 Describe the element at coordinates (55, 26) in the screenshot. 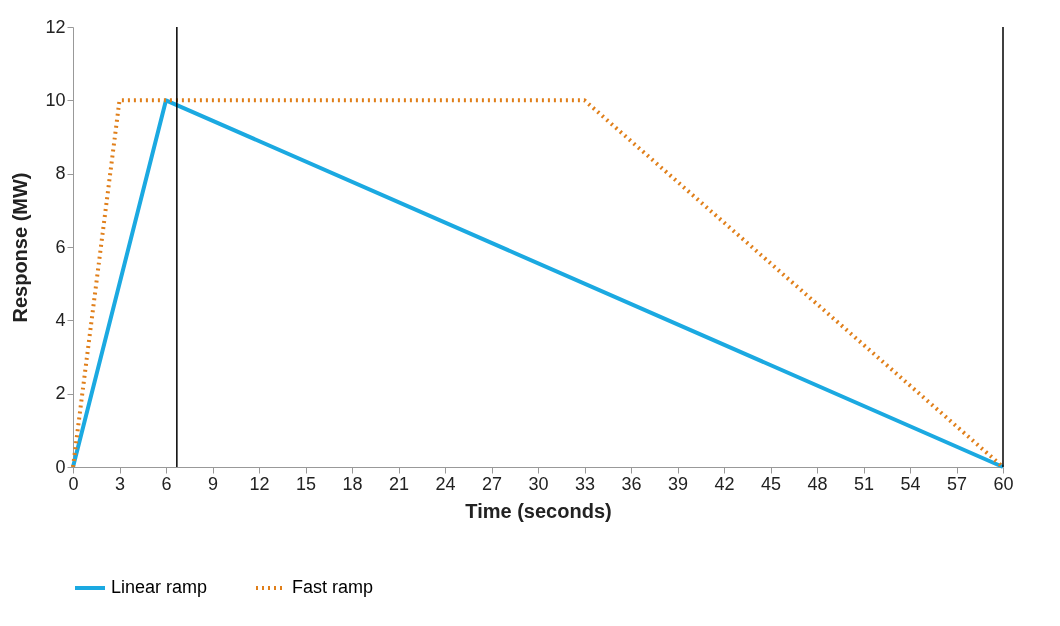

I see `y-tick-label: 12` at that location.